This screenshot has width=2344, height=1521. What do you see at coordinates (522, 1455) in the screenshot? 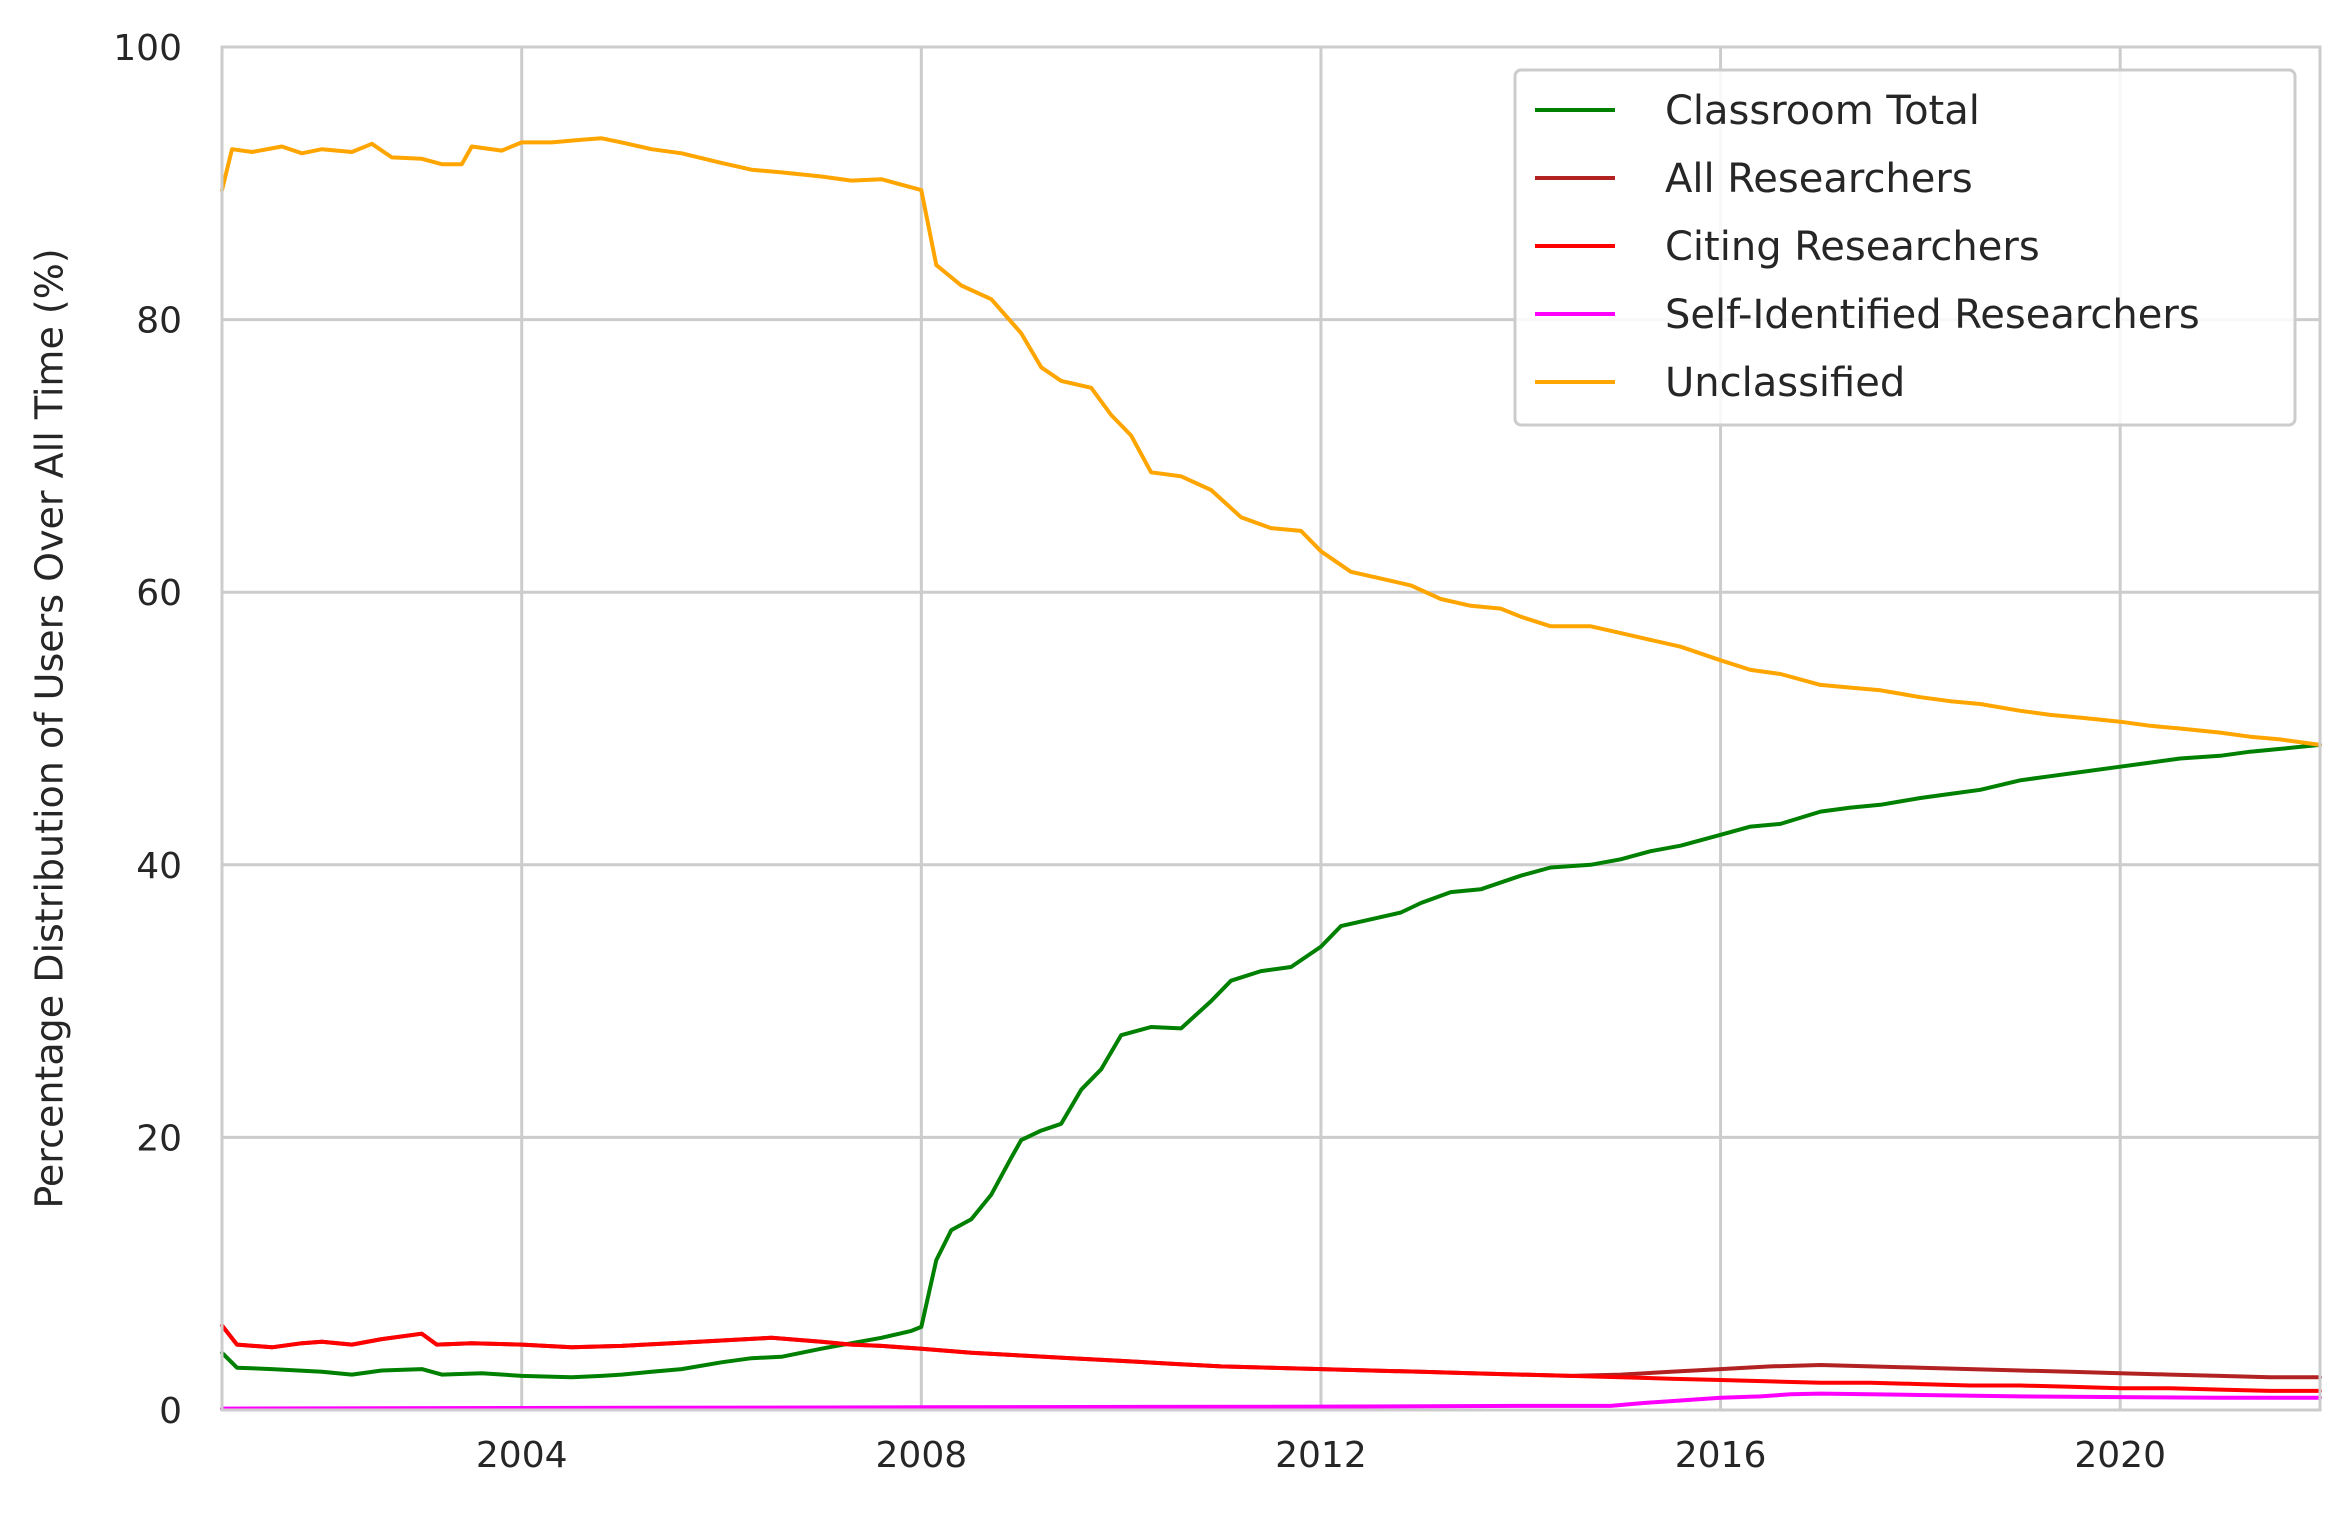
I see `x-tick-label: 2004` at bounding box center [522, 1455].